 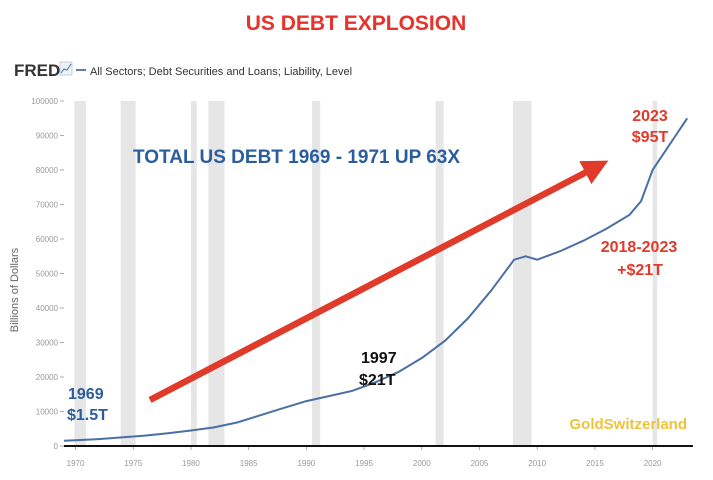 What do you see at coordinates (191, 463) in the screenshot?
I see `x-tick-label-2: 1980` at bounding box center [191, 463].